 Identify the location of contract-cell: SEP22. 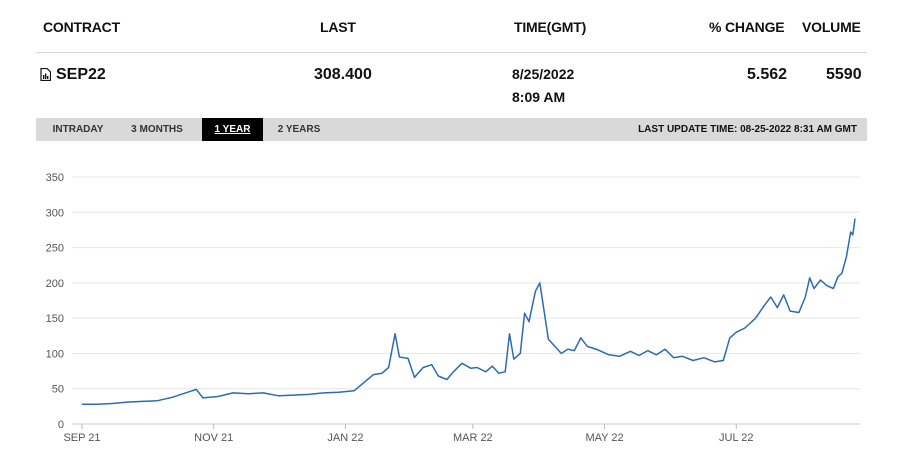
(73, 76).